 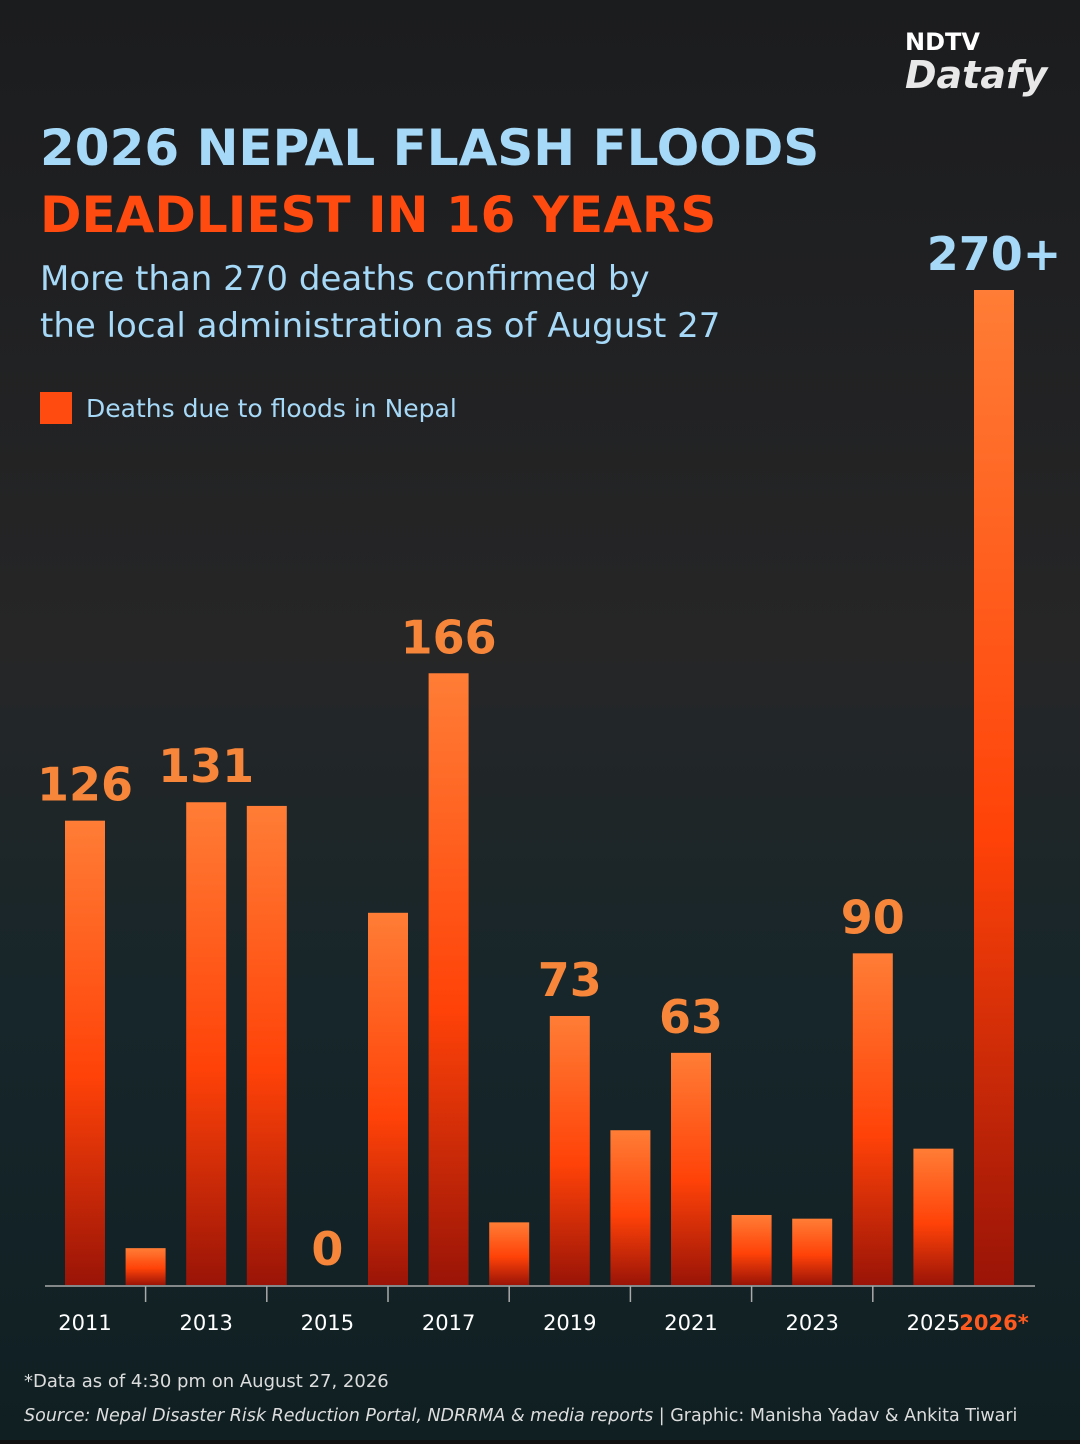 I want to click on value-label: 126, so click(x=85, y=785).